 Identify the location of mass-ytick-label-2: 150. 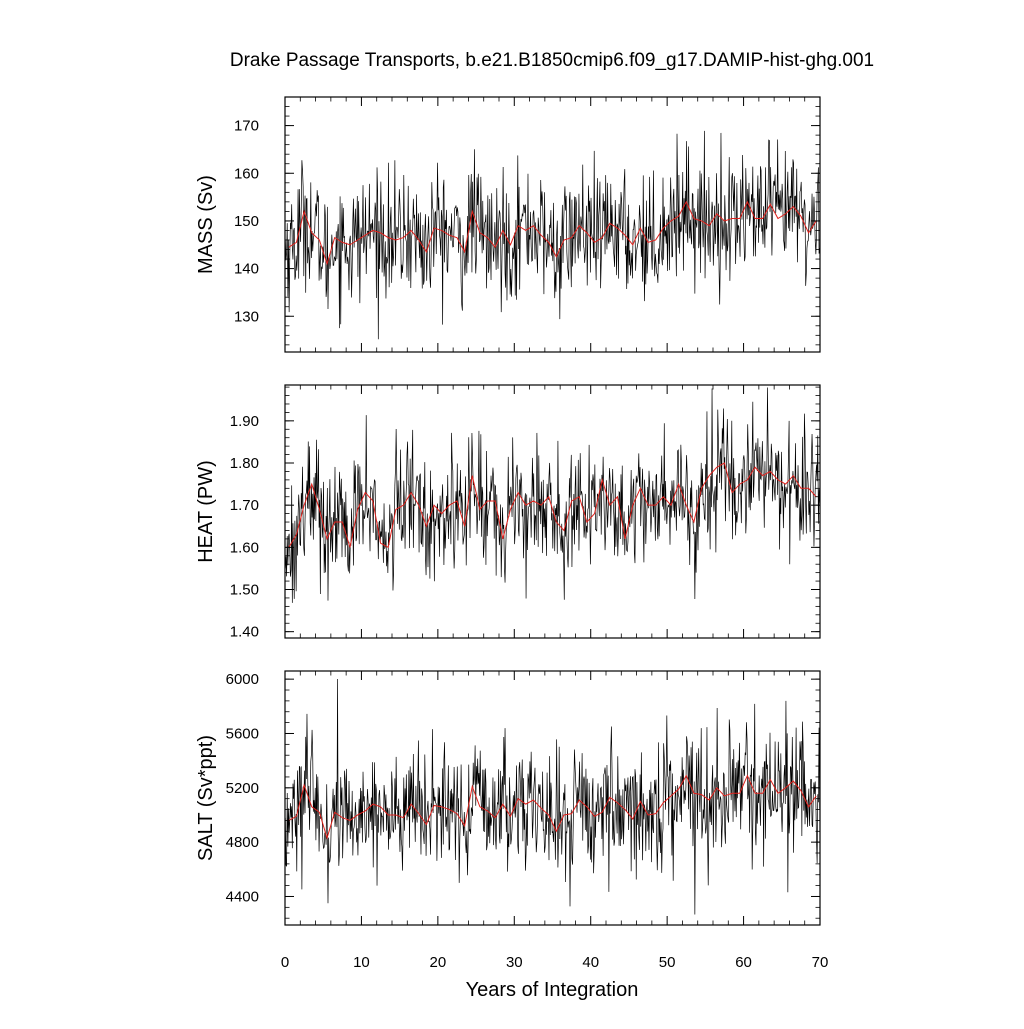
(246, 221).